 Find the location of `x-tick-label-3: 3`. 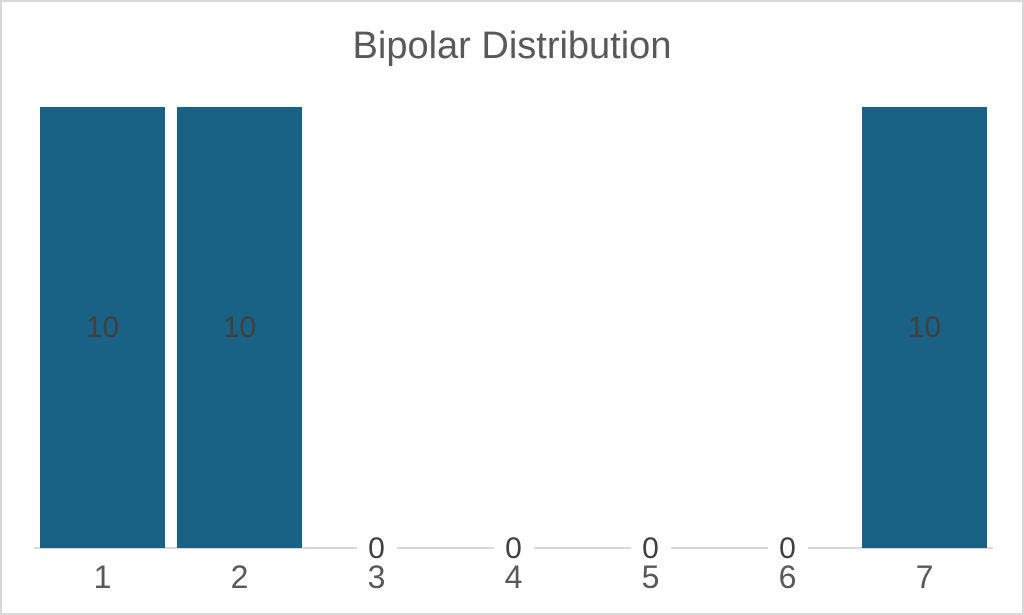

x-tick-label-3: 3 is located at coordinates (376, 577).